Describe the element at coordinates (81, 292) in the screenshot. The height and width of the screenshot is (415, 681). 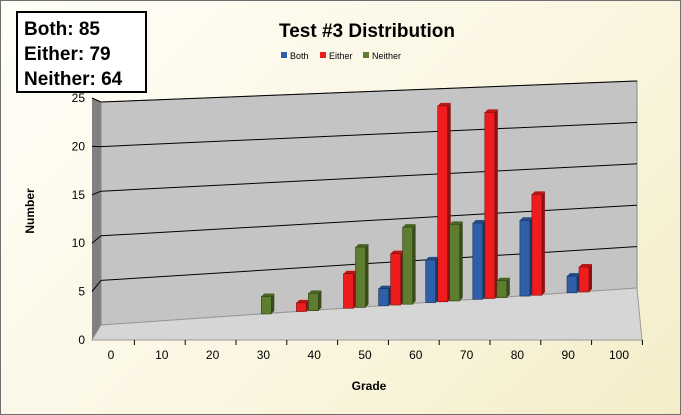
I see `y-tick-label: 5` at that location.